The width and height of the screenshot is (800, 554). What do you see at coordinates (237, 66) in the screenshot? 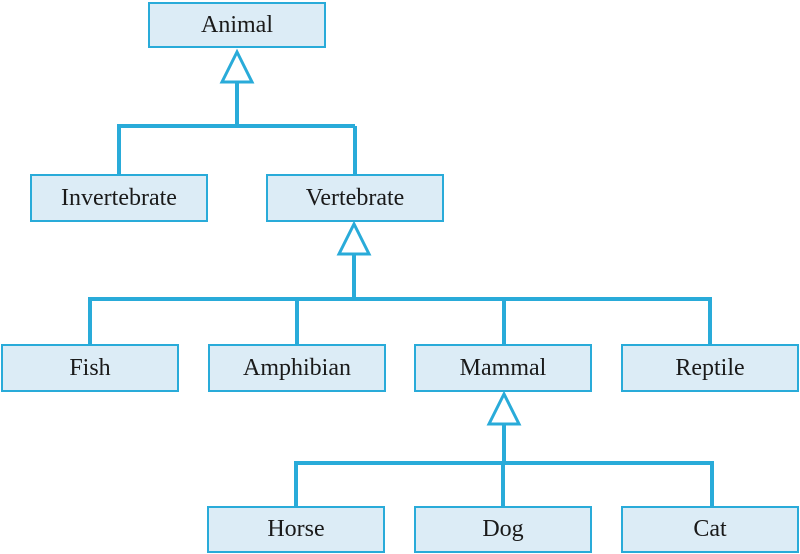
I see `inheritance-arrow-animal` at bounding box center [237, 66].